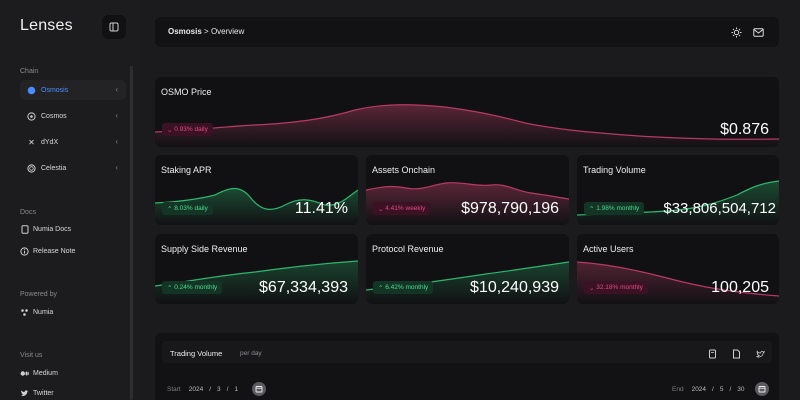 This screenshot has height=400, width=800. Describe the element at coordinates (73, 142) in the screenshot. I see `sidebar-item-dydx: ✕ dYdX ‹` at that location.